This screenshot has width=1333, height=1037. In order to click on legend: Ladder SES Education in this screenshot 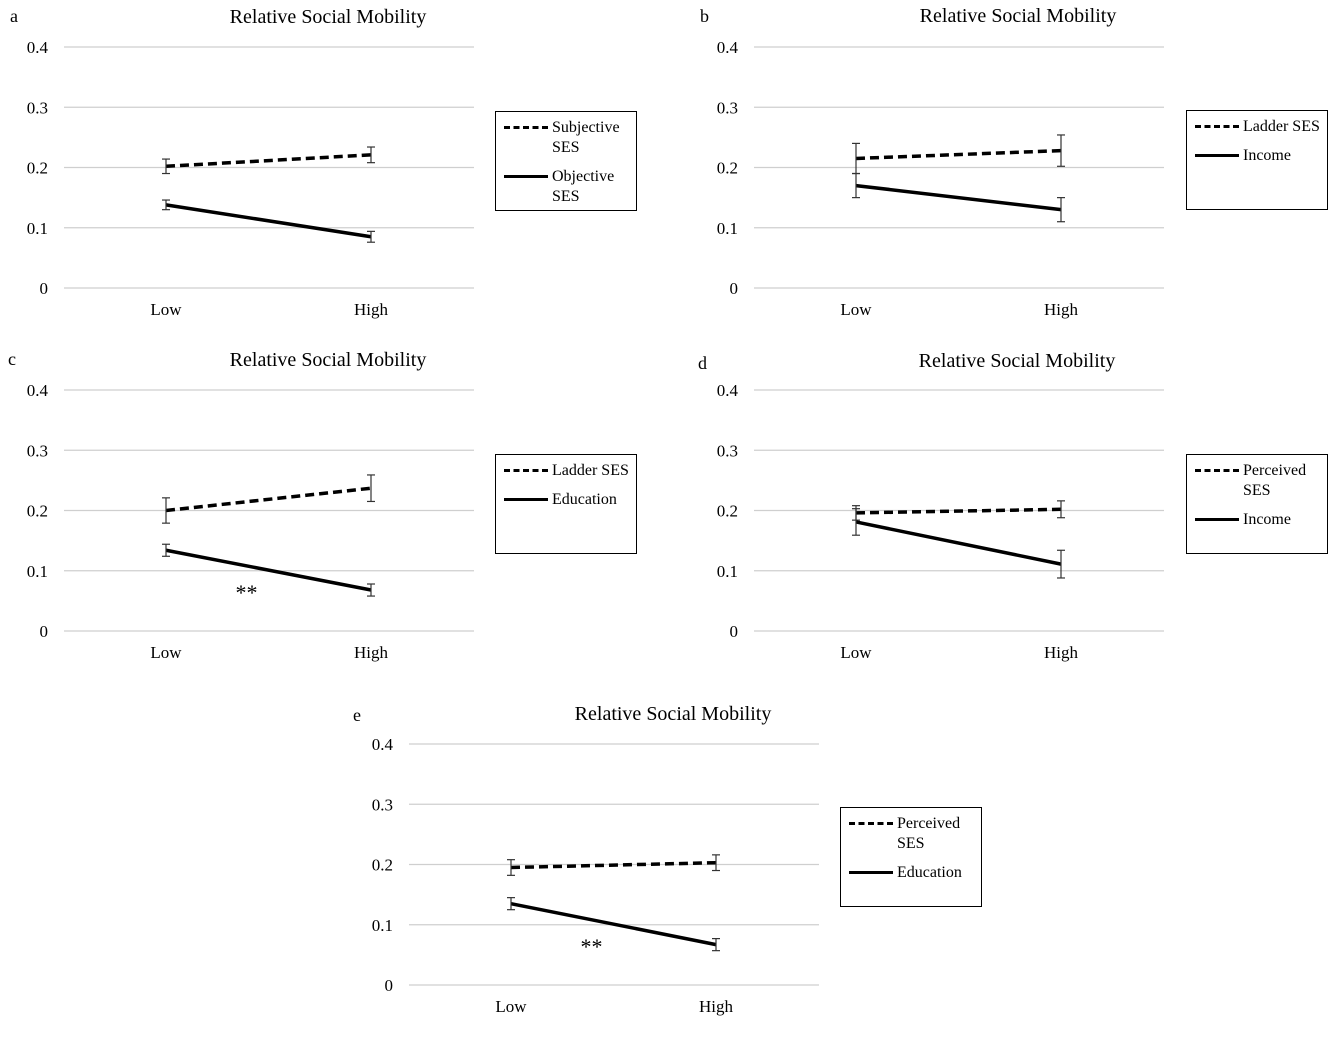, I will do `click(566, 504)`.